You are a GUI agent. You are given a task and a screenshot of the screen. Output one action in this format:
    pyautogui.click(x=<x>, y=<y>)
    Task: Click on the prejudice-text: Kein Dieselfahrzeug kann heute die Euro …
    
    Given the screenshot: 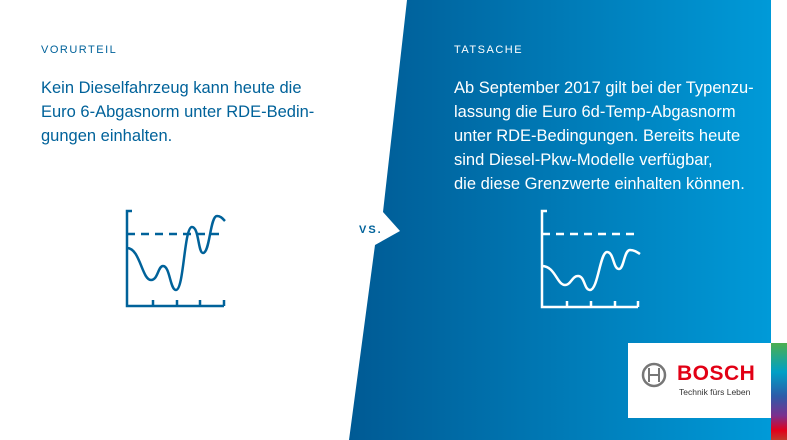 What is the action you would take?
    pyautogui.click(x=178, y=112)
    